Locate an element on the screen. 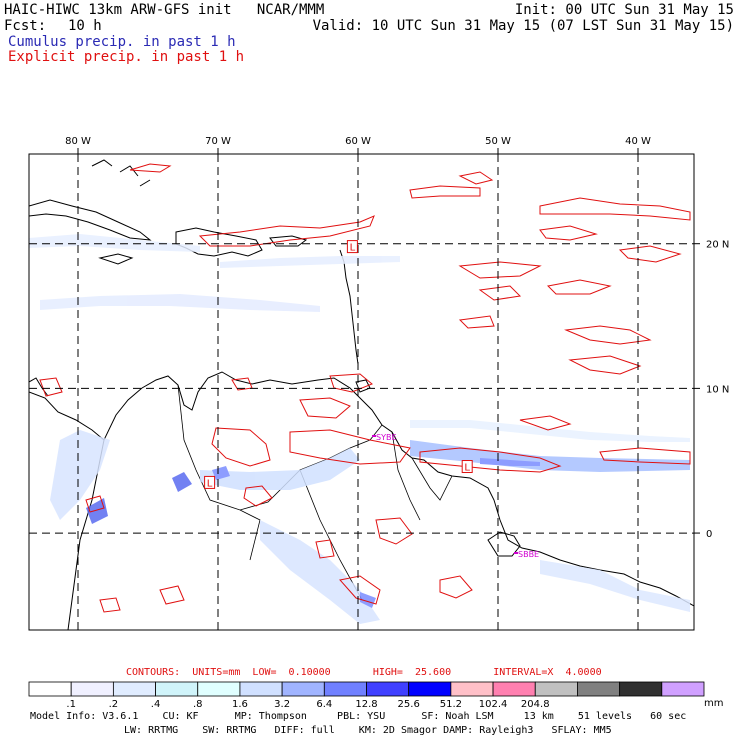 This screenshot has width=740, height=740. colorbar-tick-label: 12.8 is located at coordinates (366, 704).